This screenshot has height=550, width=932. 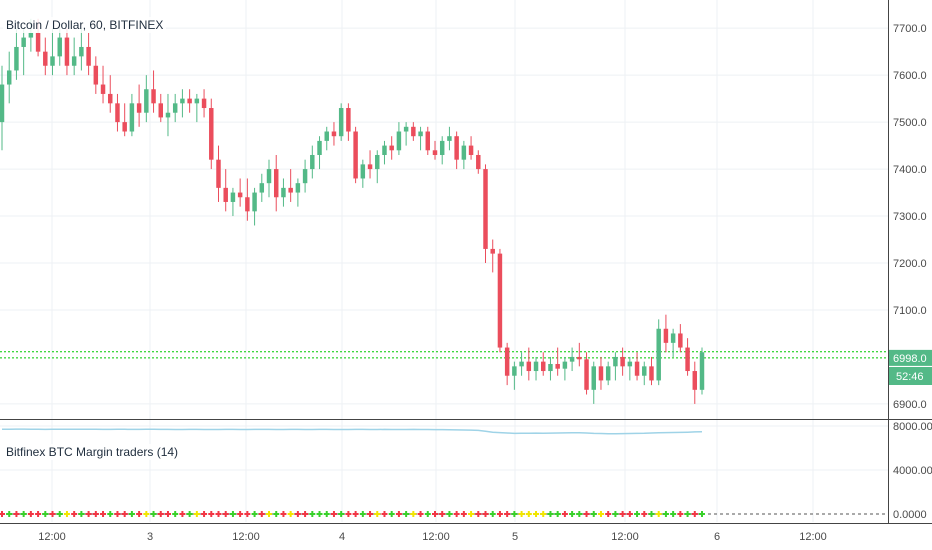 What do you see at coordinates (910, 264) in the screenshot?
I see `price-tick-label: 7200.0` at bounding box center [910, 264].